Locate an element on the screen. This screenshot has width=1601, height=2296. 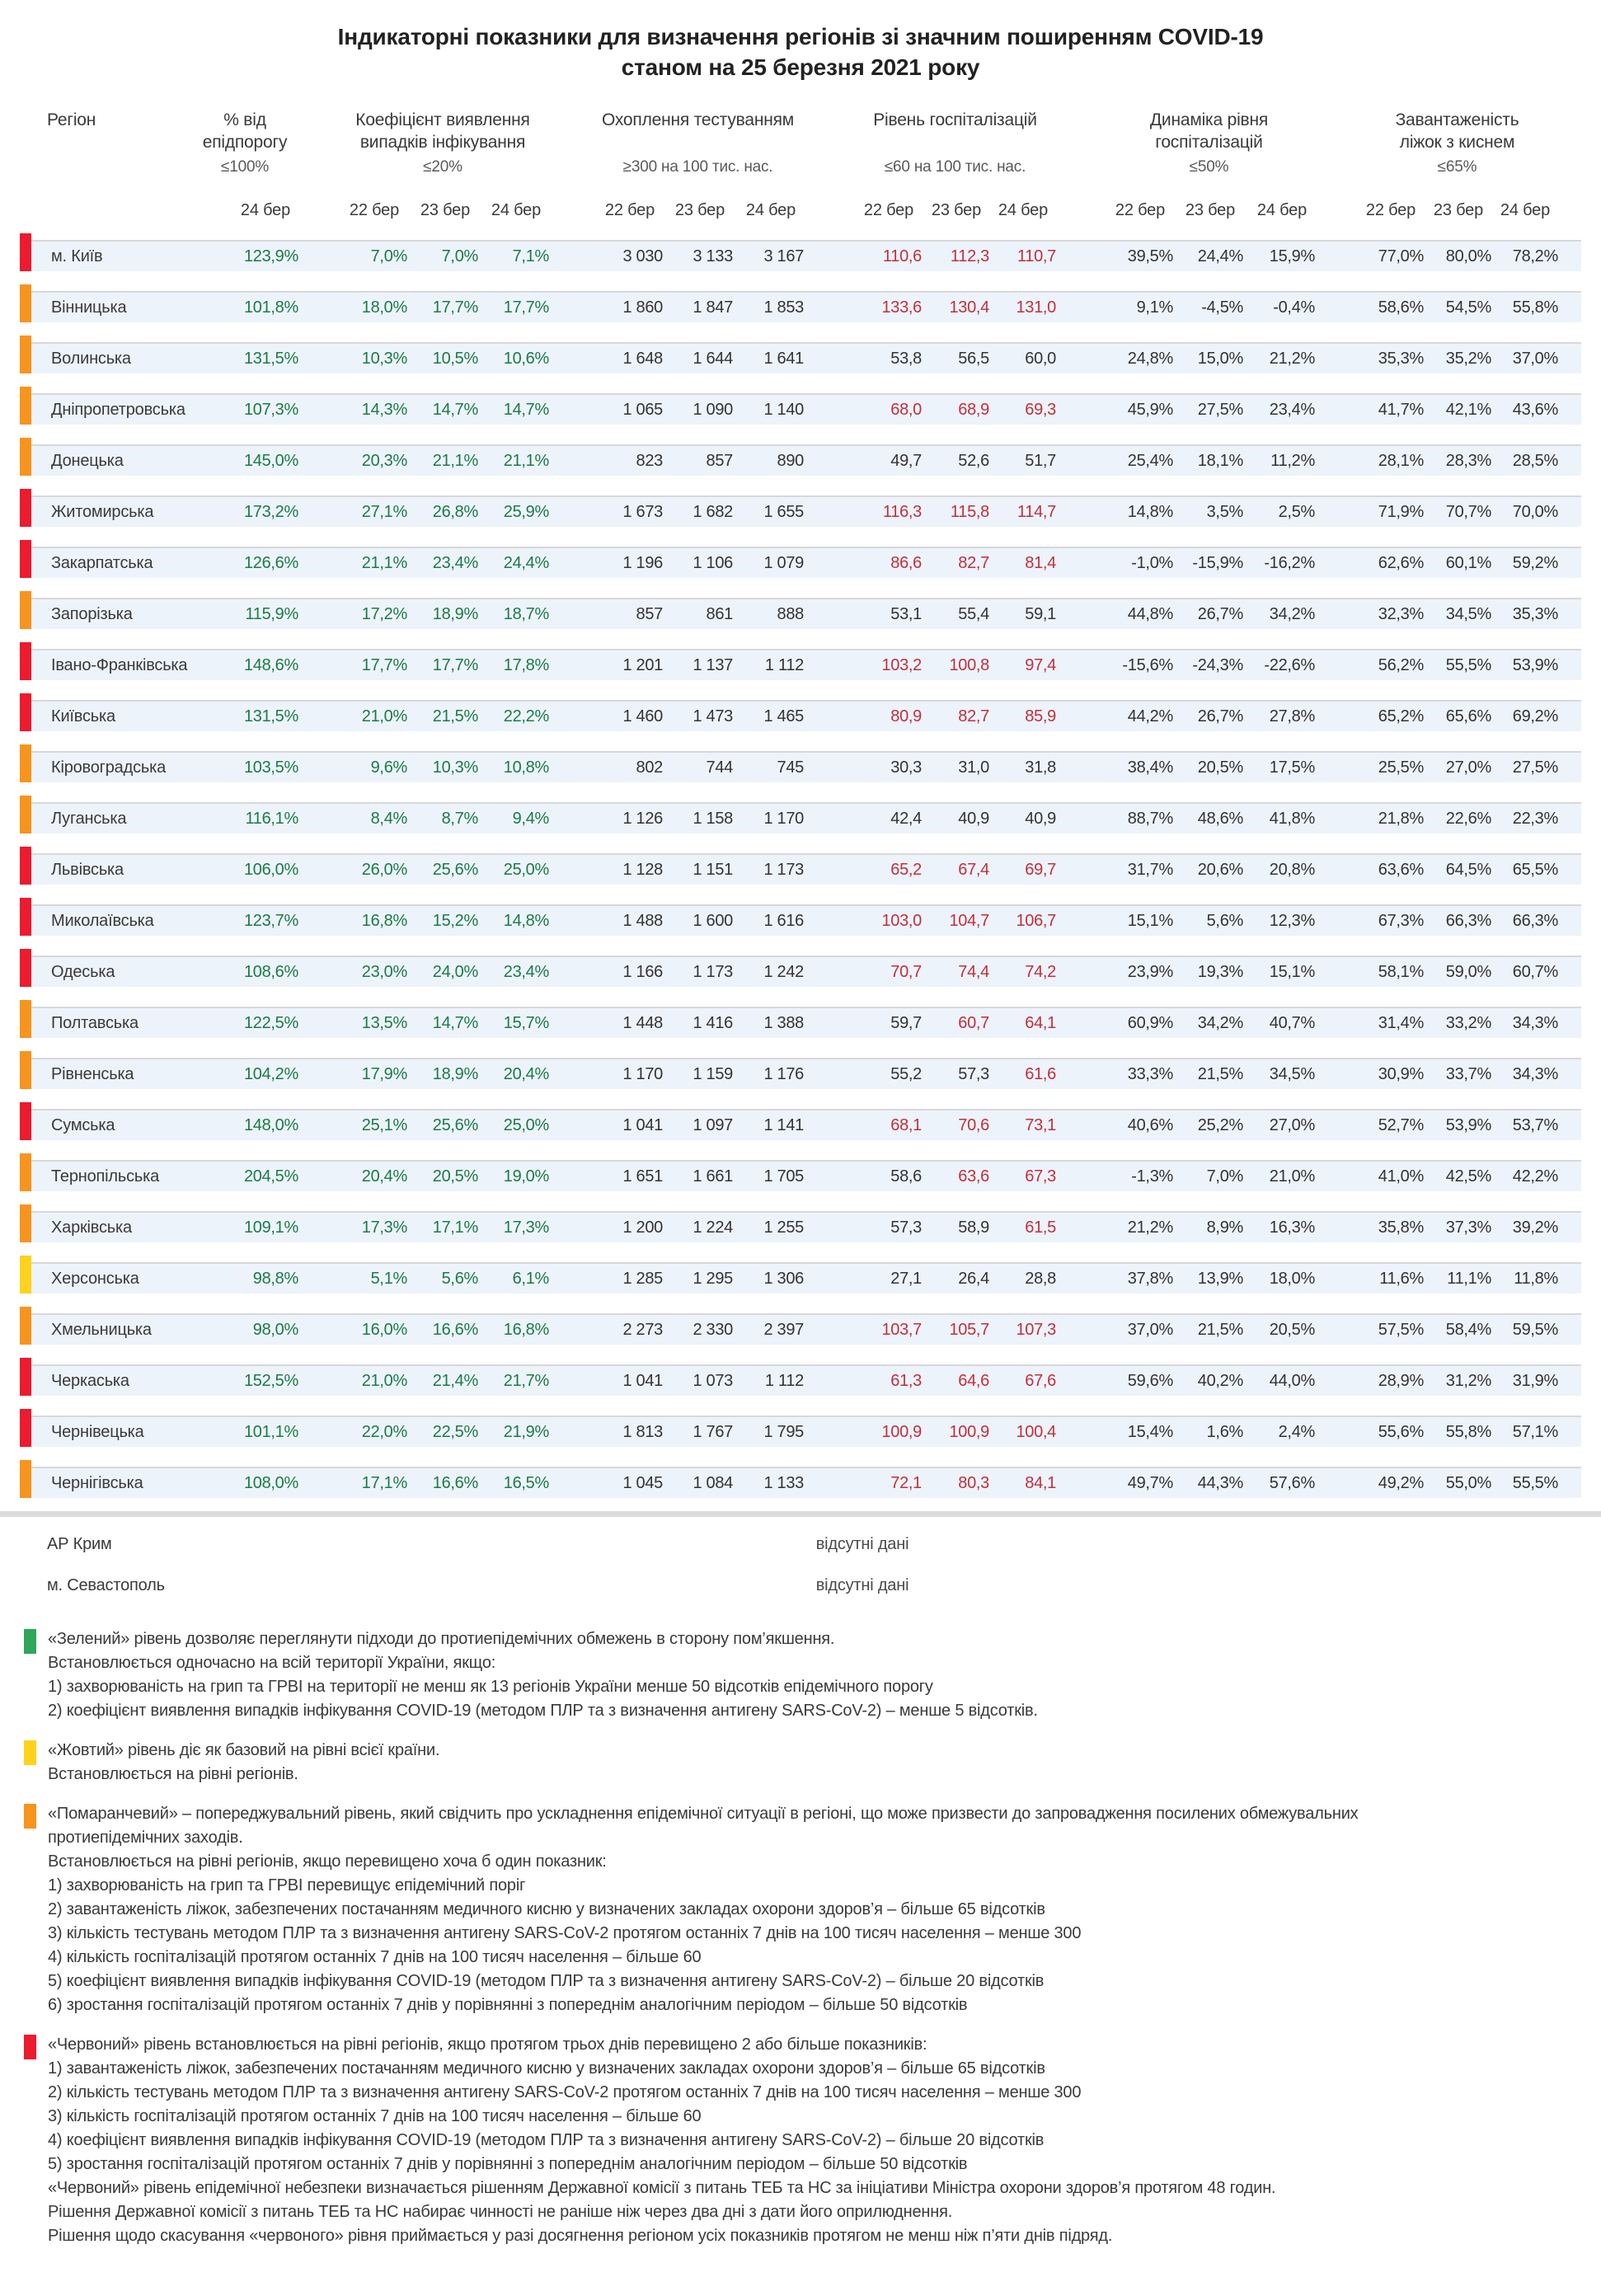
detection-coefficient-value: 9,4% is located at coordinates (531, 819).